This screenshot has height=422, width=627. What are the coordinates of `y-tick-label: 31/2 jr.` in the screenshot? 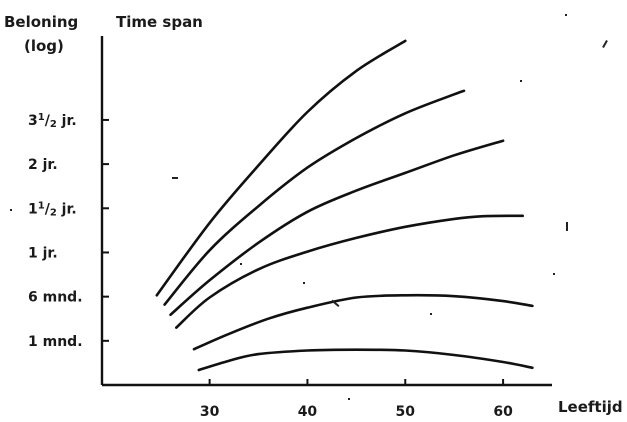 It's located at (52, 121).